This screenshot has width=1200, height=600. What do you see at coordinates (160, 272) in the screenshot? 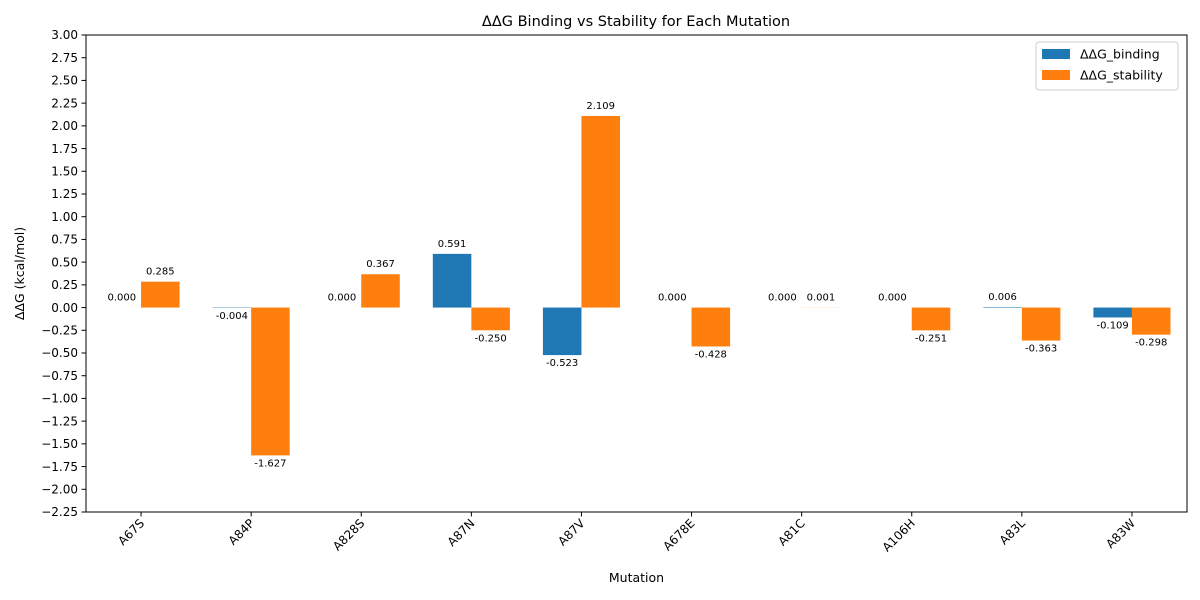
I see `bar-value-label-stability-A67S: 0.285` at bounding box center [160, 272].